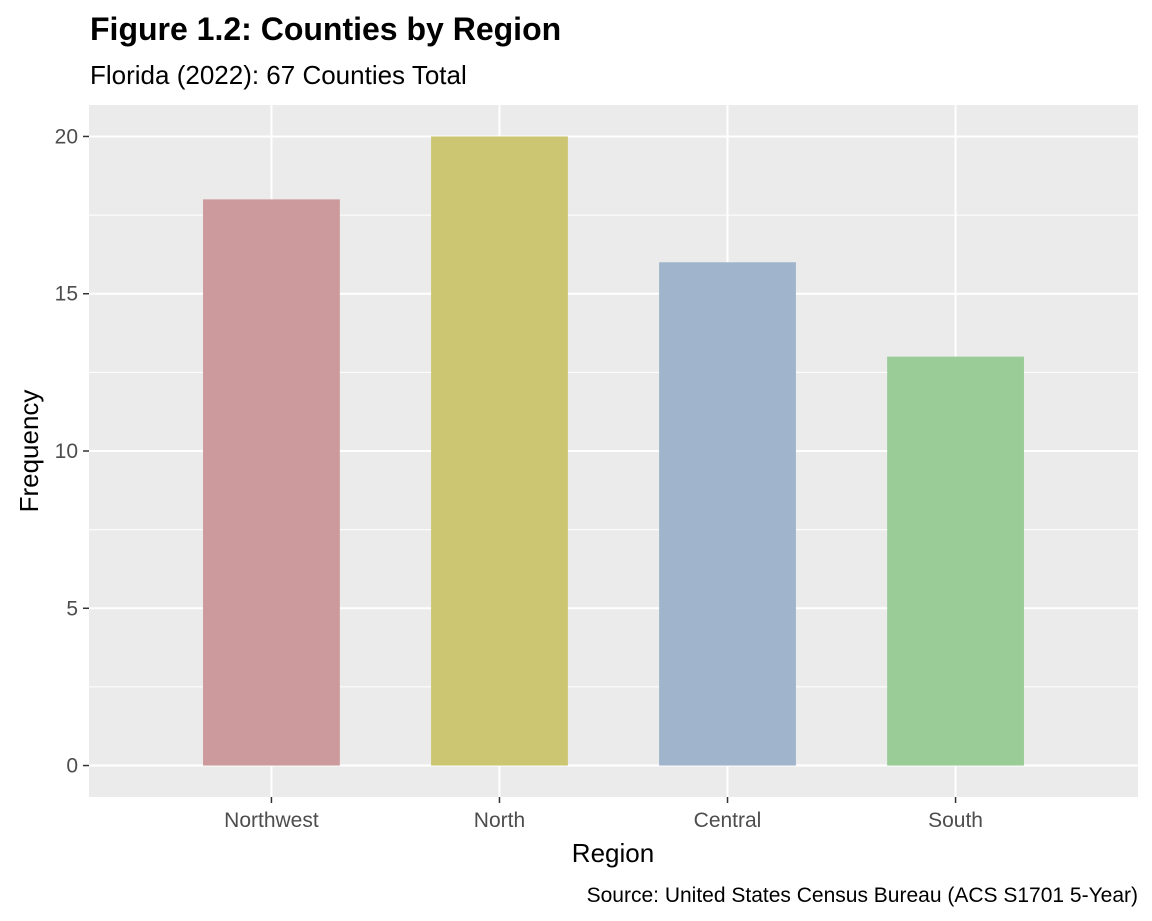  I want to click on x-axis-title: Region, so click(613, 853).